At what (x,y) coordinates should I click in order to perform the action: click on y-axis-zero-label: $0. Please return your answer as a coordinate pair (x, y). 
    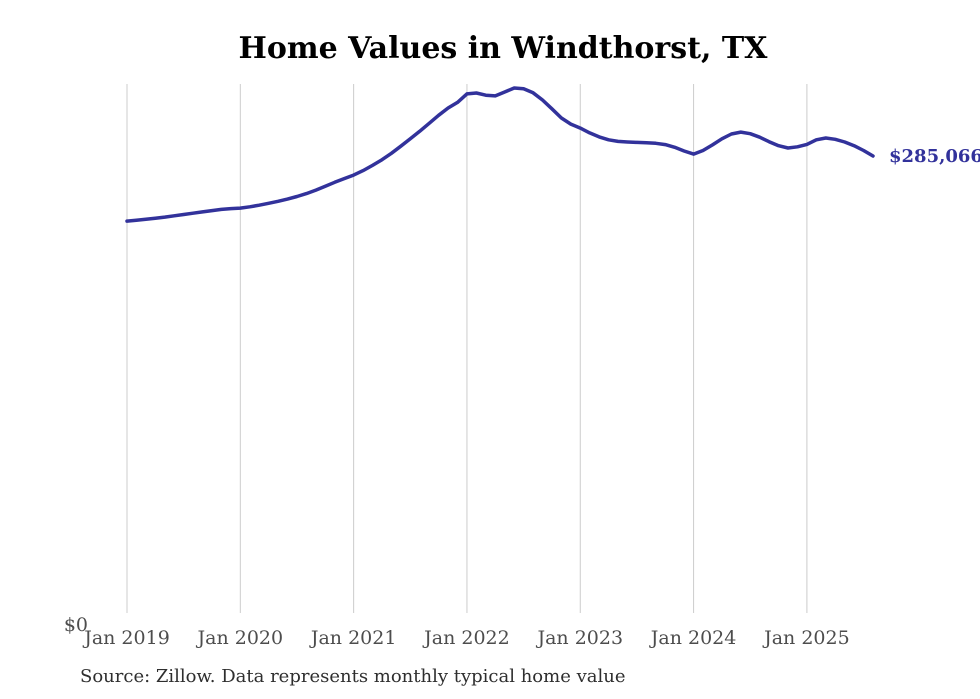
    Looking at the image, I should click on (76, 625).